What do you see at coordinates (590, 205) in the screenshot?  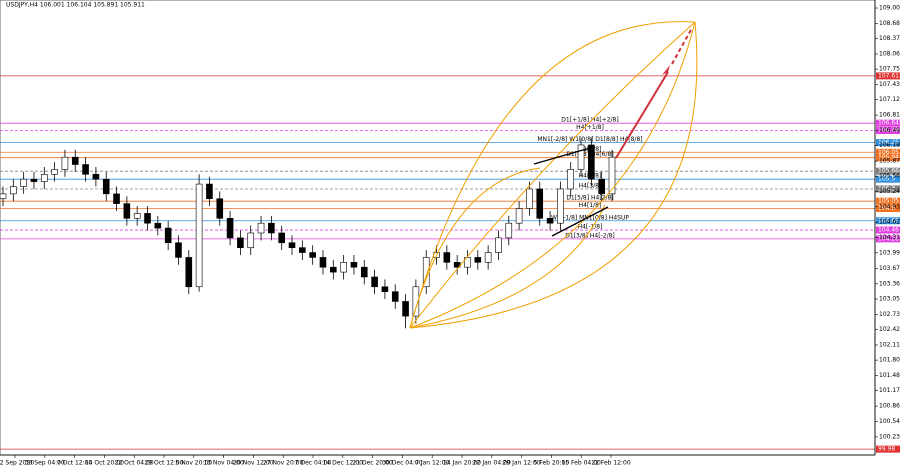 I see `level-label: H4[1/8]` at bounding box center [590, 205].